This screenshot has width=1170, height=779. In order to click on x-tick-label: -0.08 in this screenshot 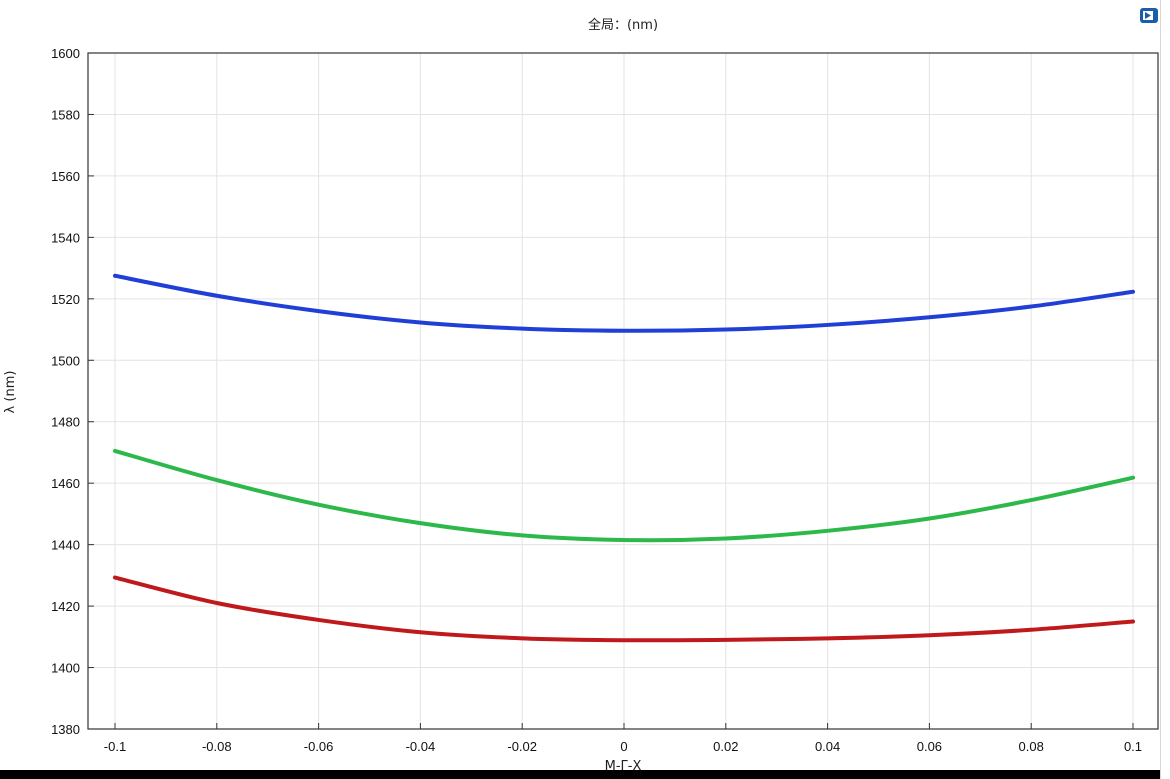, I will do `click(217, 746)`.